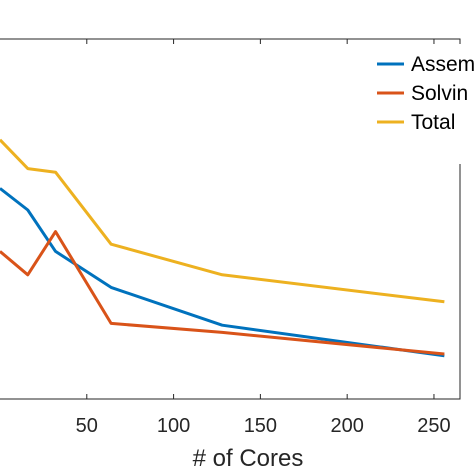 The height and width of the screenshot is (474, 474). I want to click on x-tick-label: 200, so click(346, 426).